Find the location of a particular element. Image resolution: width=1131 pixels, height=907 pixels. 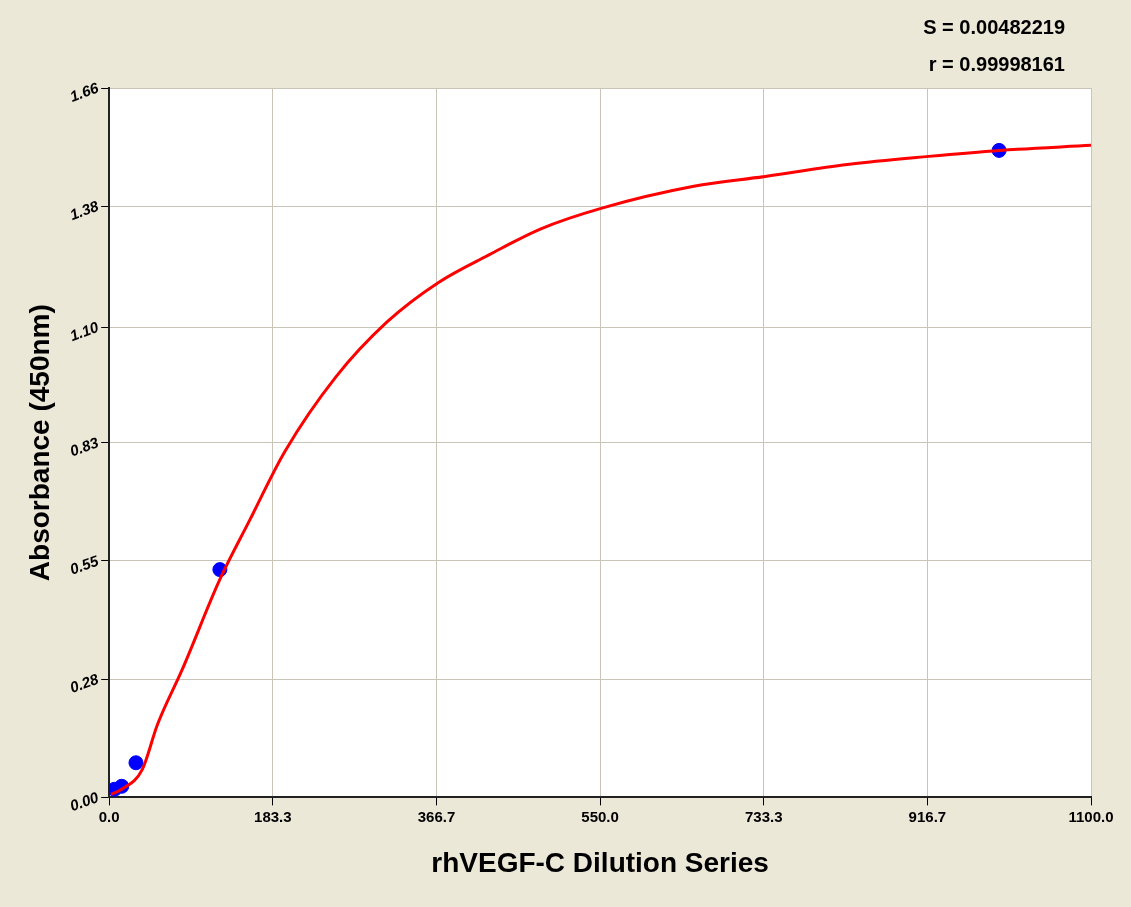

x-tick-label: 733.3 is located at coordinates (763, 816).